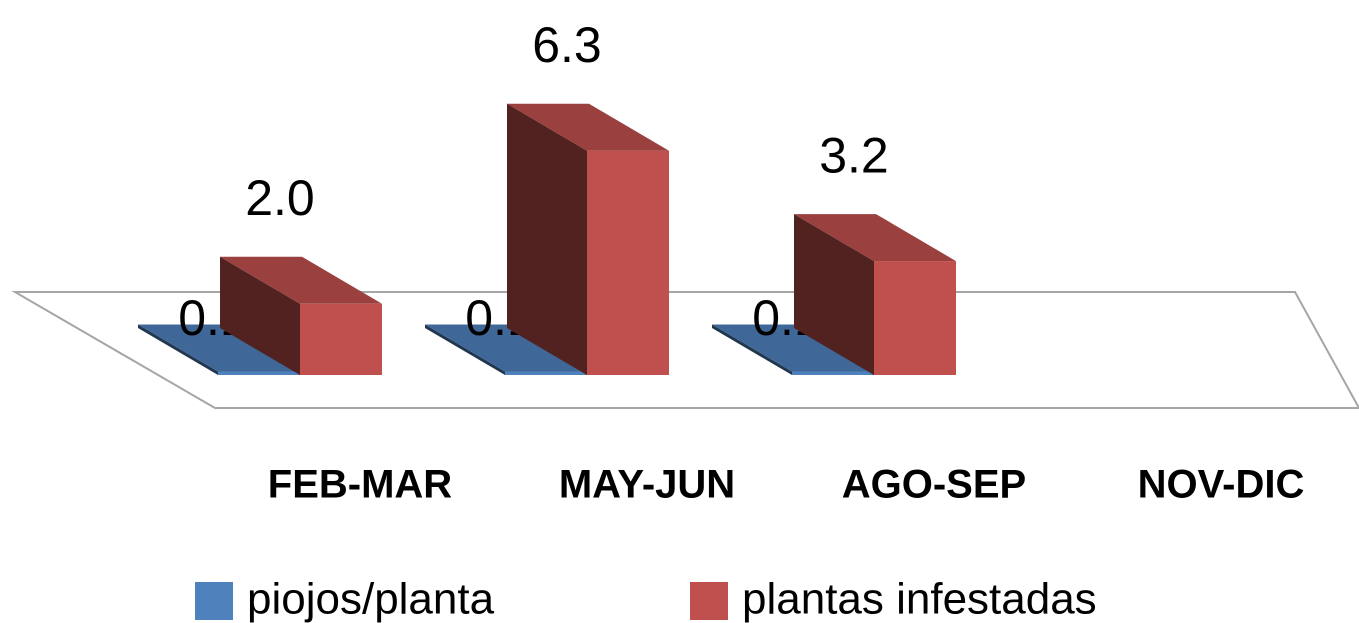 Image resolution: width=1359 pixels, height=623 pixels. I want to click on data-label: 3.2, so click(854, 155).